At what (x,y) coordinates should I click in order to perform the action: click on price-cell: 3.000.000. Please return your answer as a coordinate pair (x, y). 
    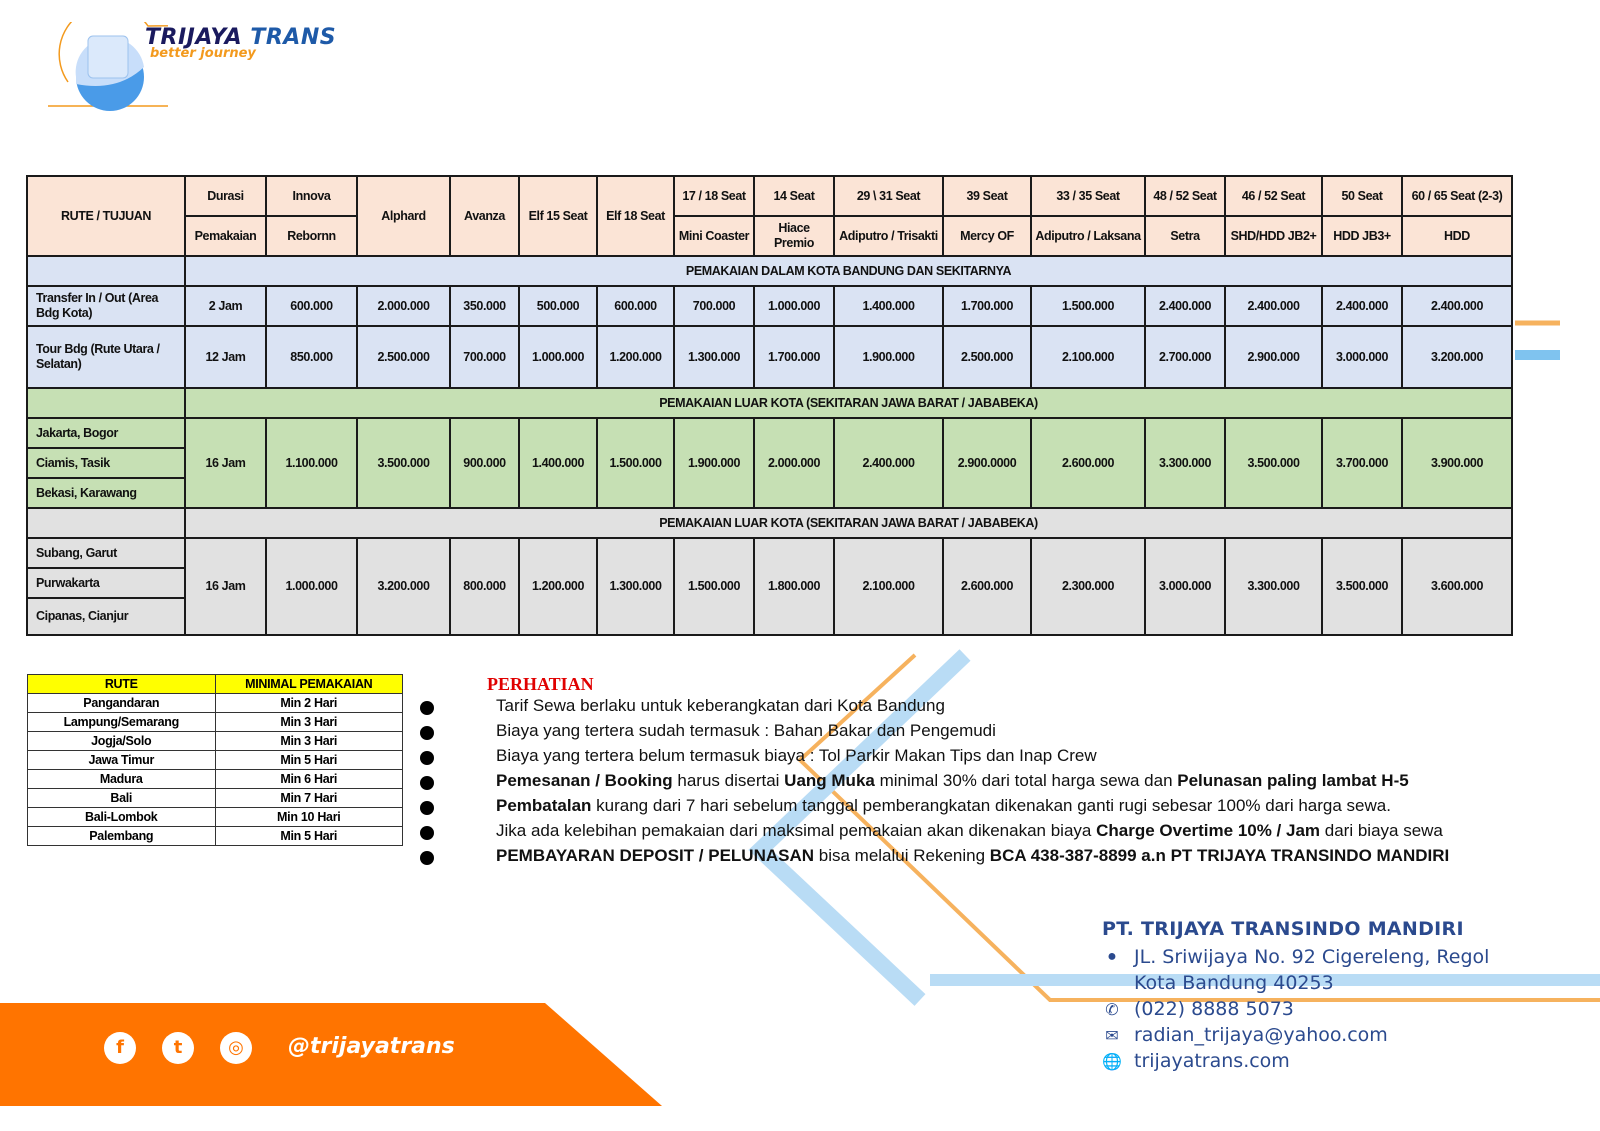
    Looking at the image, I should click on (1362, 357).